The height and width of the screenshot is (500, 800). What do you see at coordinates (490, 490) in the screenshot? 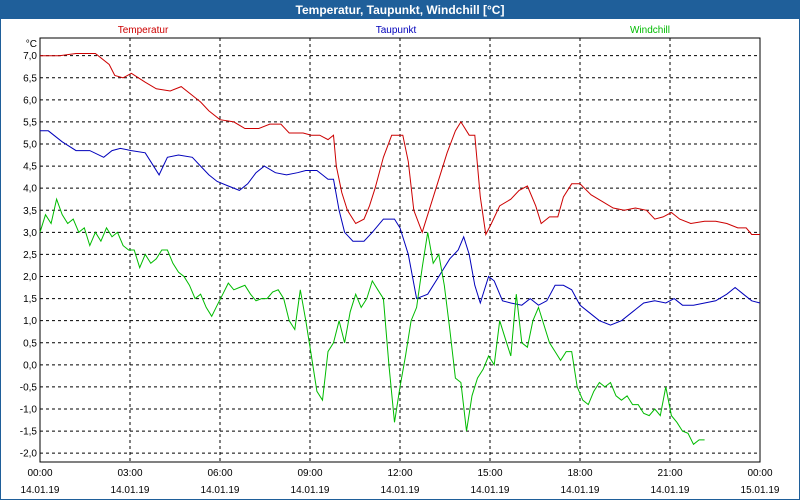
I see `x-tick-date-5: 14.01.19` at bounding box center [490, 490].